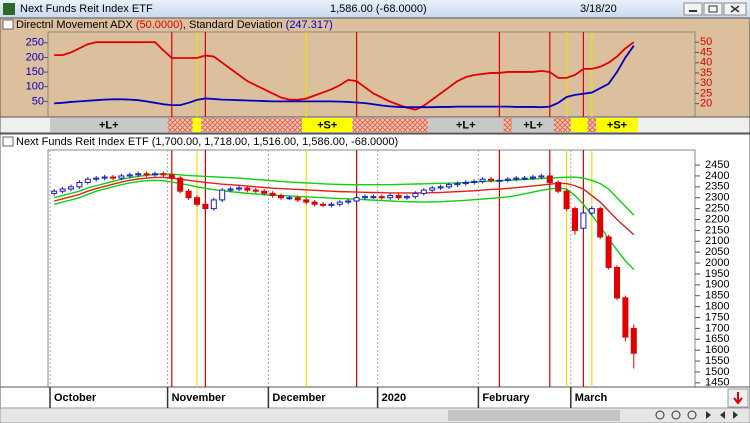  I want to click on scroll-right, so click(708, 415).